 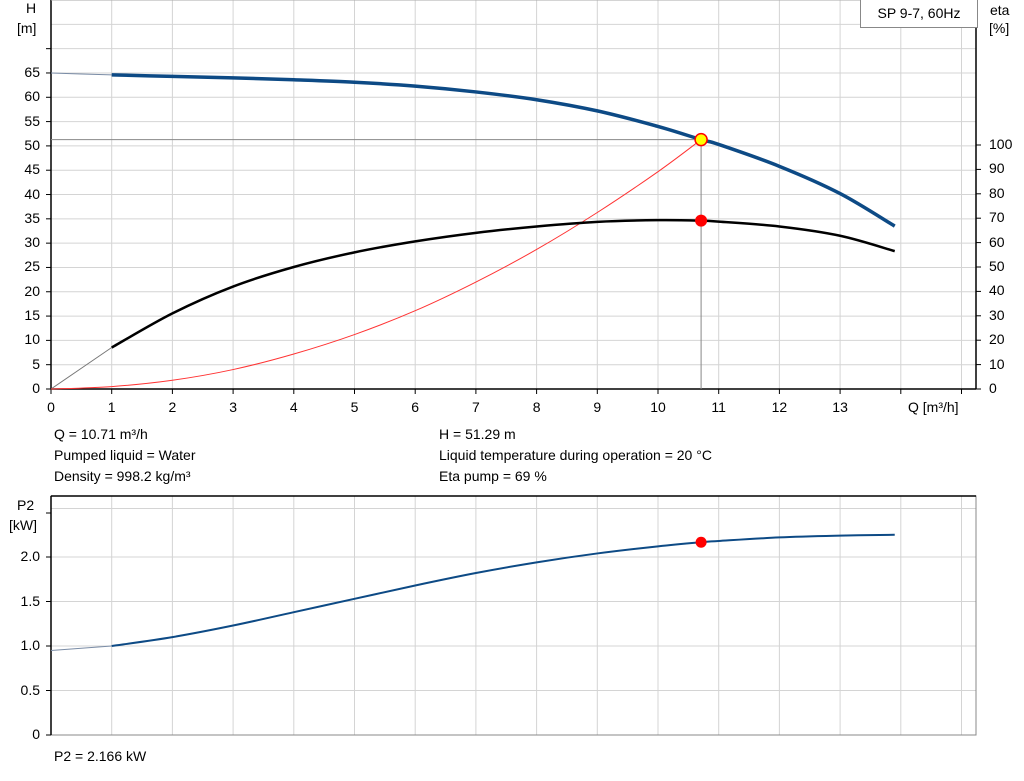 I want to click on tick-label: 25, so click(x=32, y=266).